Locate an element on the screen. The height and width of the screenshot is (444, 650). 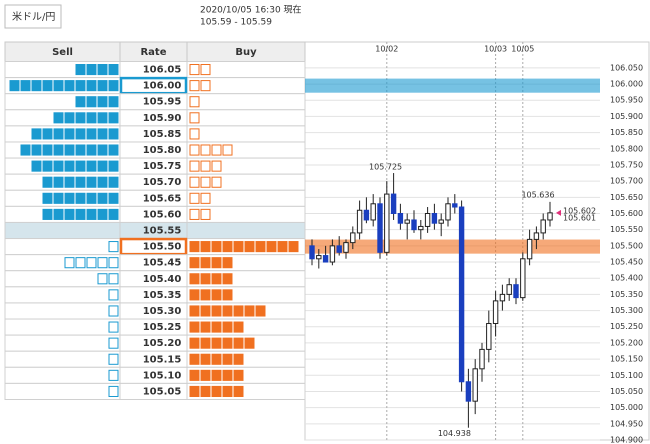
rate-label: 105.20 is located at coordinates (162, 343).